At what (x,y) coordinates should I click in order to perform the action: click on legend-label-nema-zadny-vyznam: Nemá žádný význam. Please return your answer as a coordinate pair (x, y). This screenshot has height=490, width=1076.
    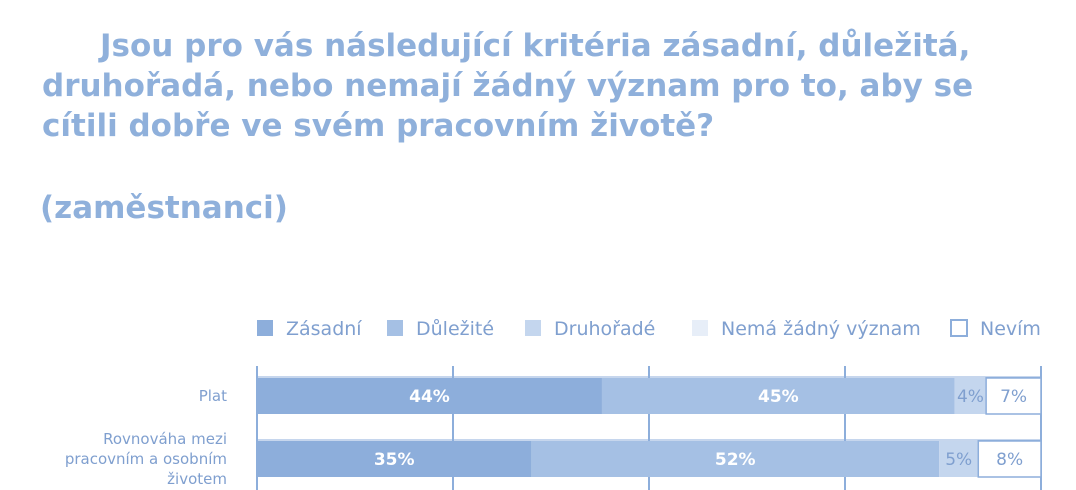
    Looking at the image, I should click on (821, 329).